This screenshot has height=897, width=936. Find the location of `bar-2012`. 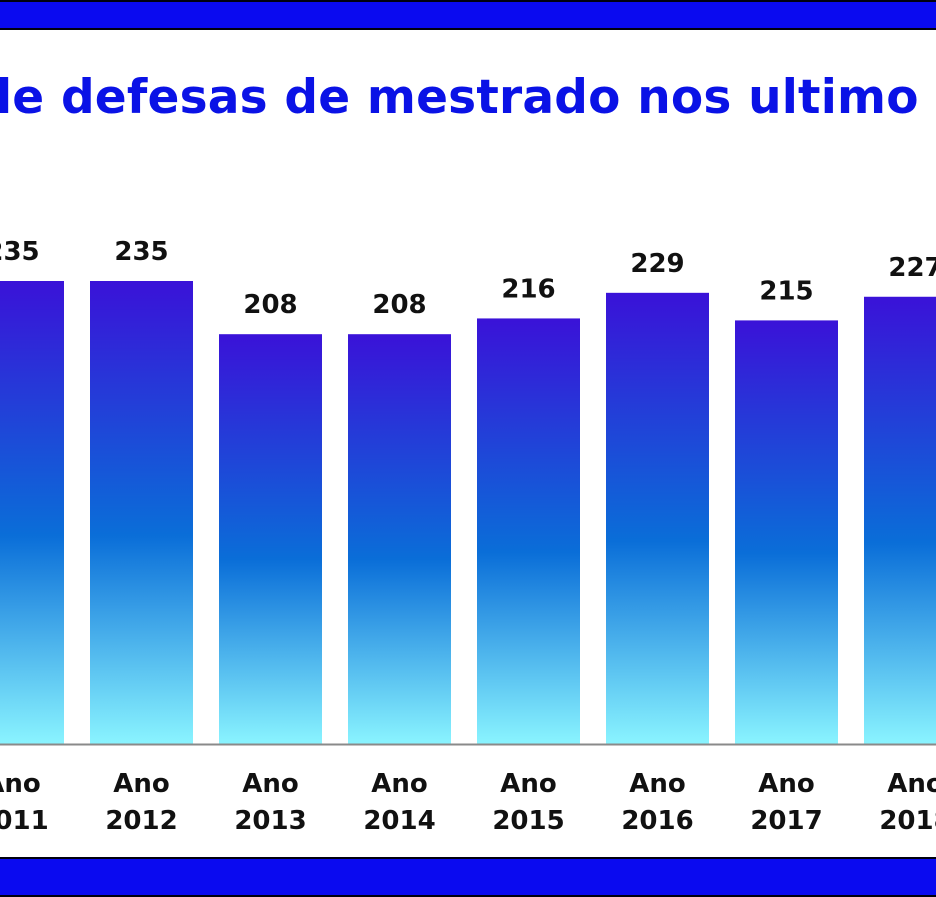

bar-2012 is located at coordinates (141, 512).